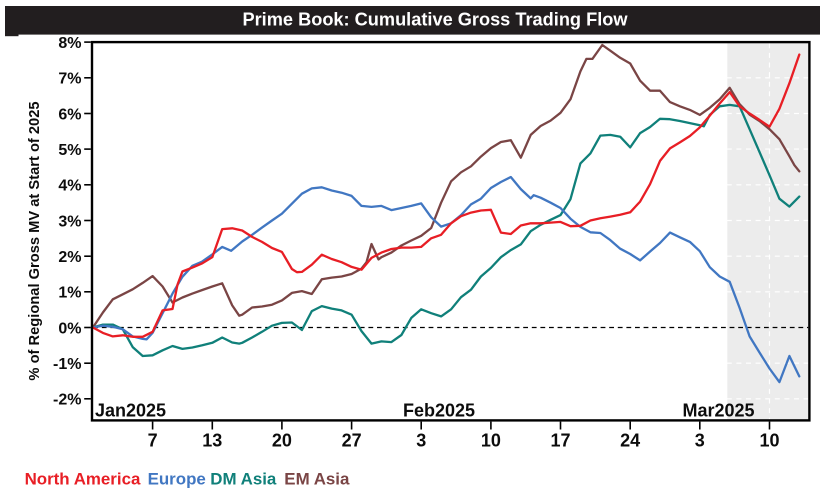 This screenshot has width=820, height=497. I want to click on svg-text: -2%, so click(67, 400).